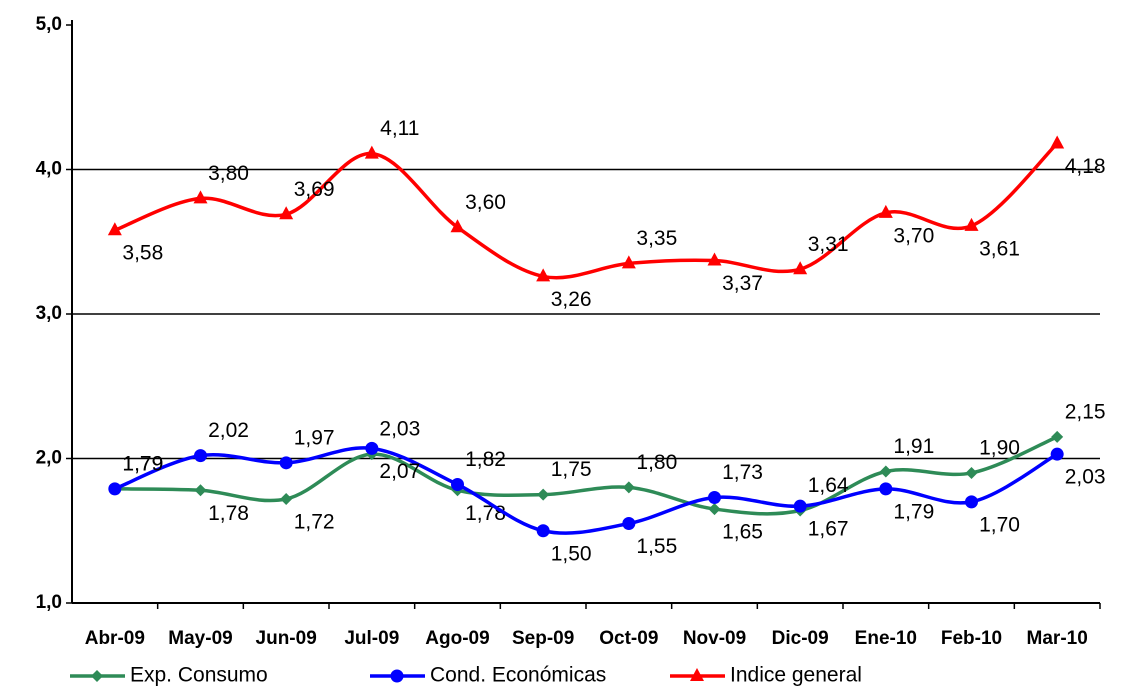 This screenshot has height=694, width=1126. What do you see at coordinates (115, 638) in the screenshot?
I see `x-tick-label: Abr-09` at bounding box center [115, 638].